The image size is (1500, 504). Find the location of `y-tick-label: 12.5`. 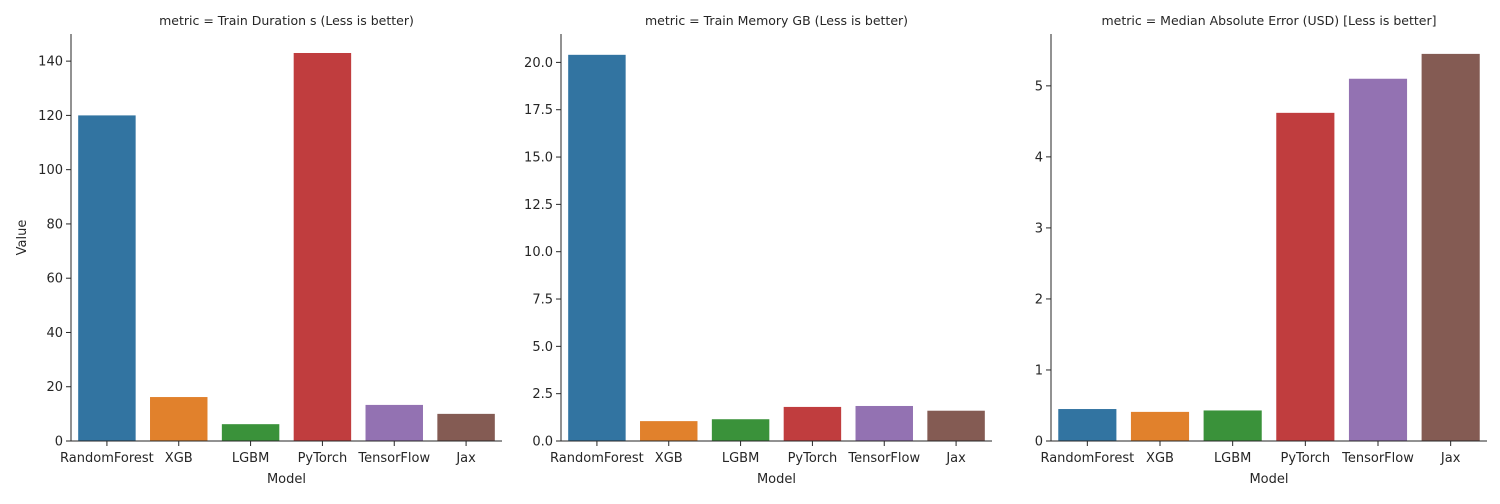

y-tick-label: 12.5 is located at coordinates (538, 205).